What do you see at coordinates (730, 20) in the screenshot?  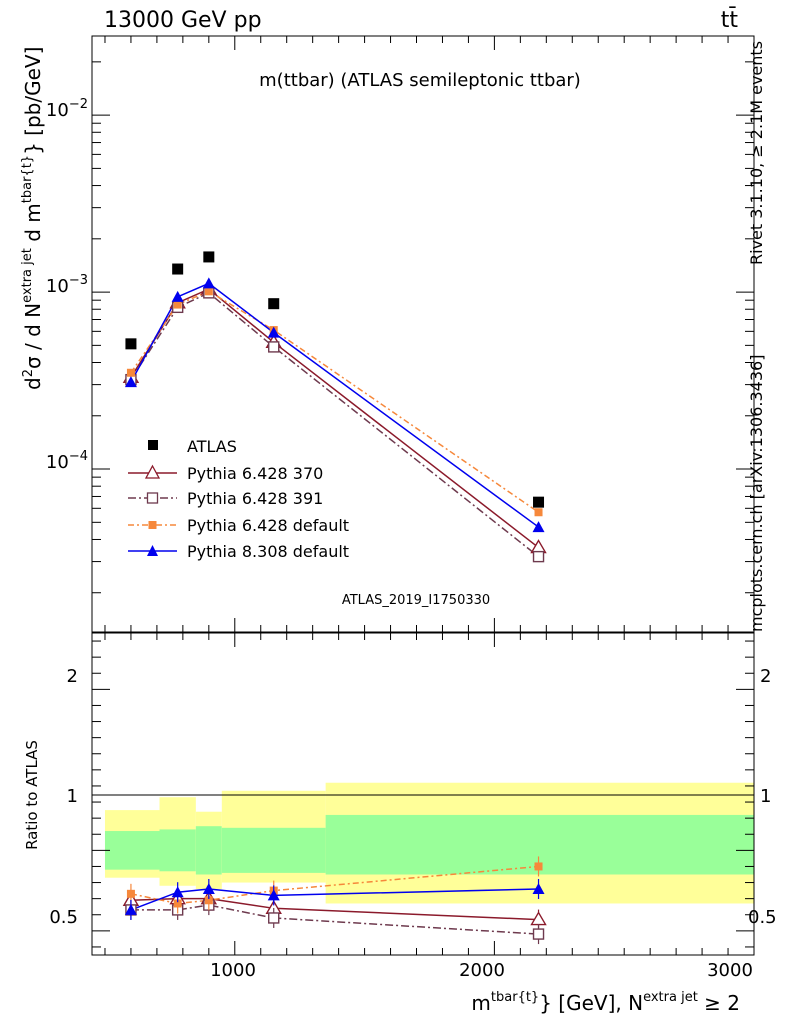 I see `header-process-label: tt̄` at bounding box center [730, 20].